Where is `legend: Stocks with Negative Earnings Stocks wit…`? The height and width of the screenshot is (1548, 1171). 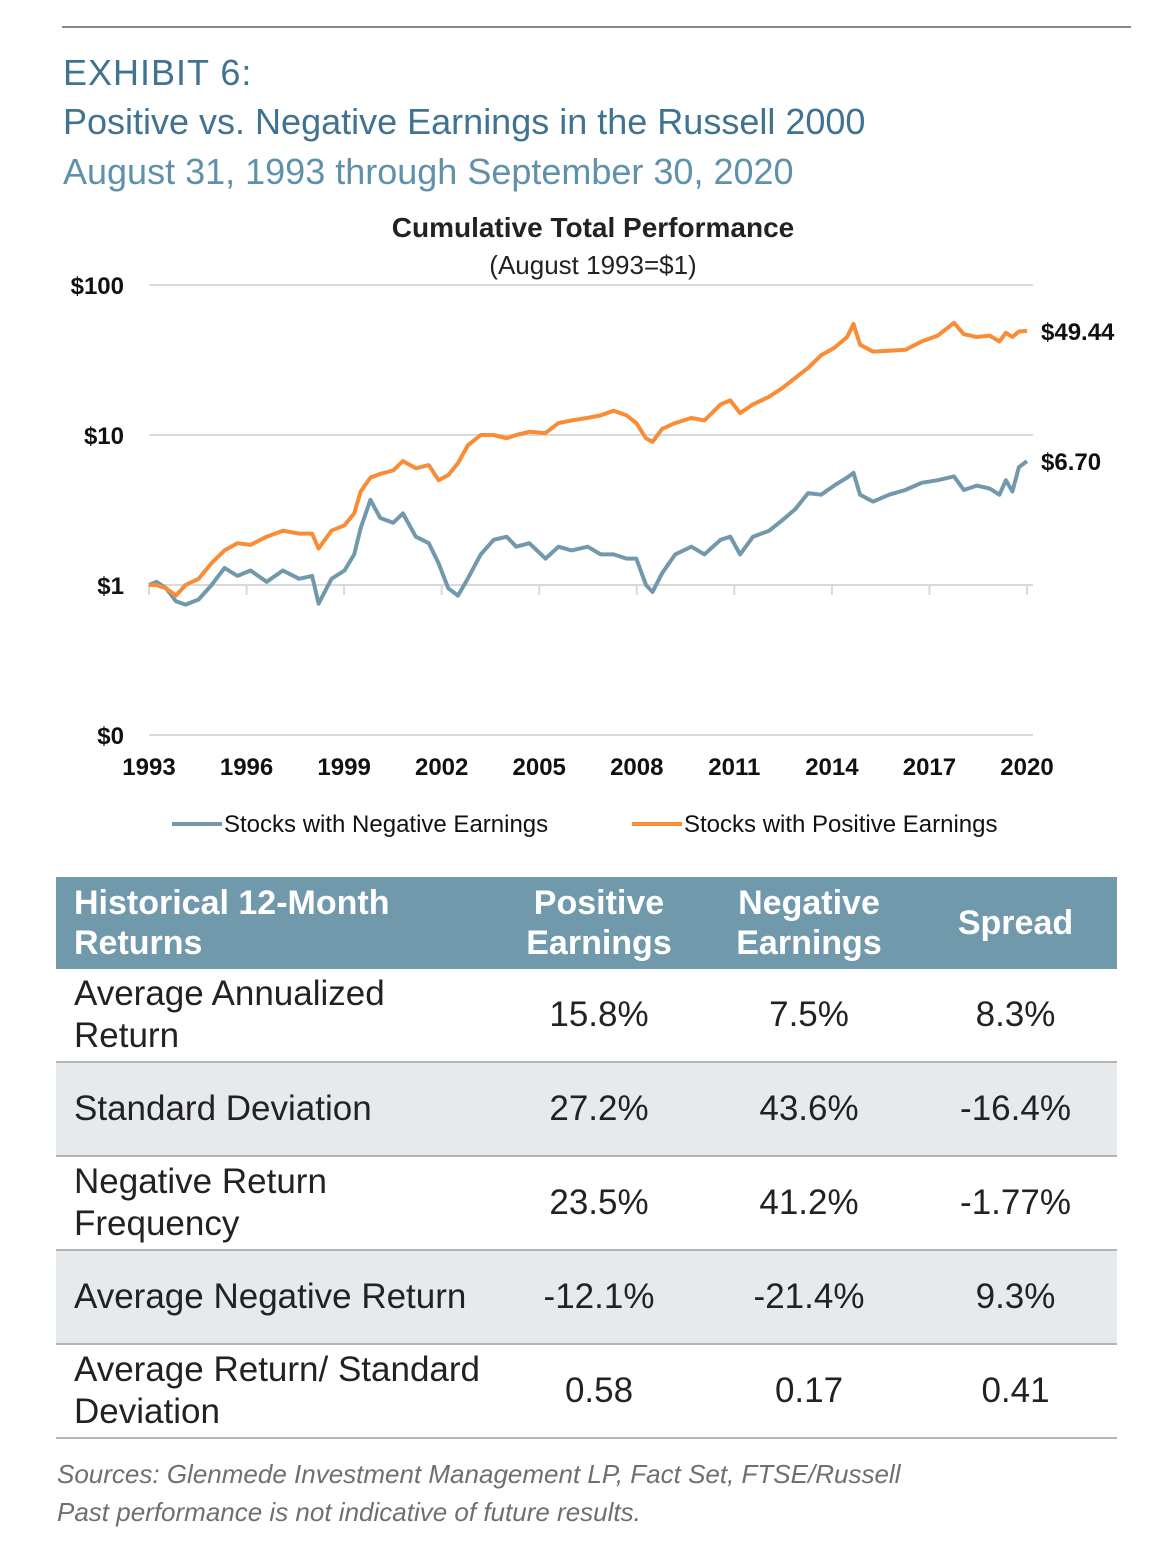
legend: Stocks with Negative Earnings Stocks wit… is located at coordinates (584, 824).